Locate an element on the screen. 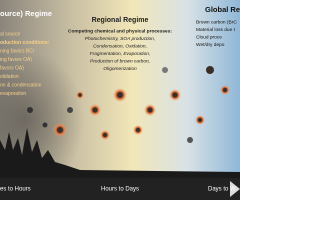  right-line: Brown carbon (BrC is located at coordinates (216, 22).